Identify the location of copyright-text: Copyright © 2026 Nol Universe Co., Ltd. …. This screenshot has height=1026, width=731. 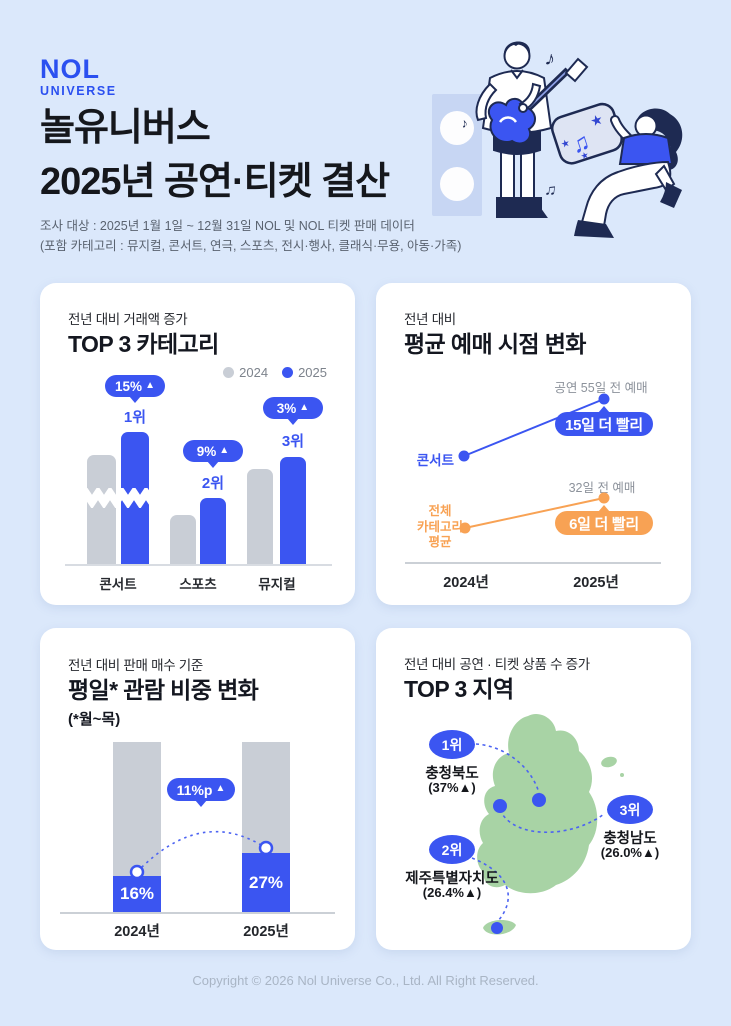
(365, 980).